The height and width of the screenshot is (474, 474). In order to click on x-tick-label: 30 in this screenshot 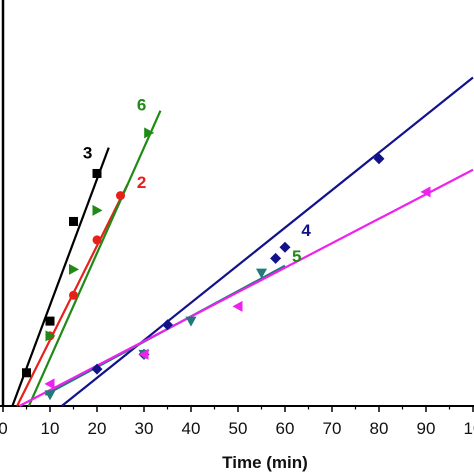, I will do `click(144, 428)`.